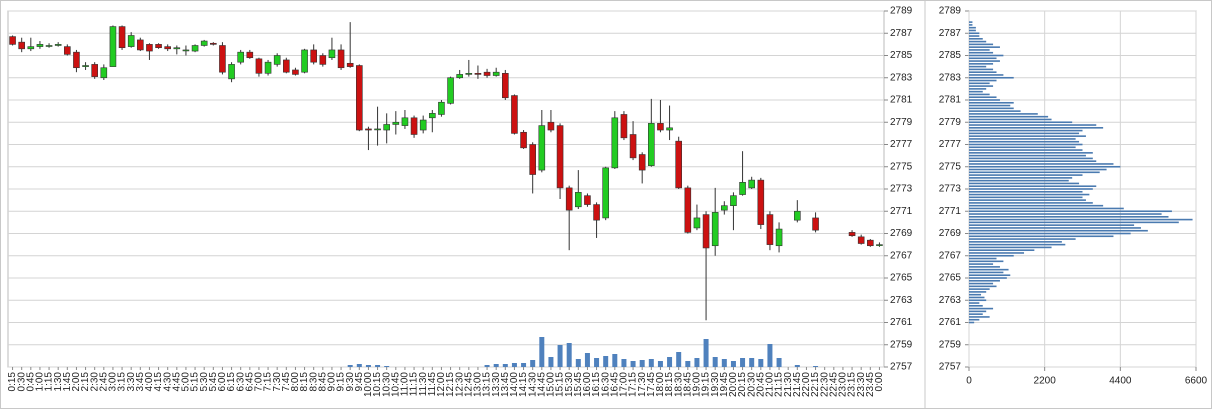 This screenshot has height=409, width=1212. I want to click on x-tick-label: 12:15, so click(450, 384).